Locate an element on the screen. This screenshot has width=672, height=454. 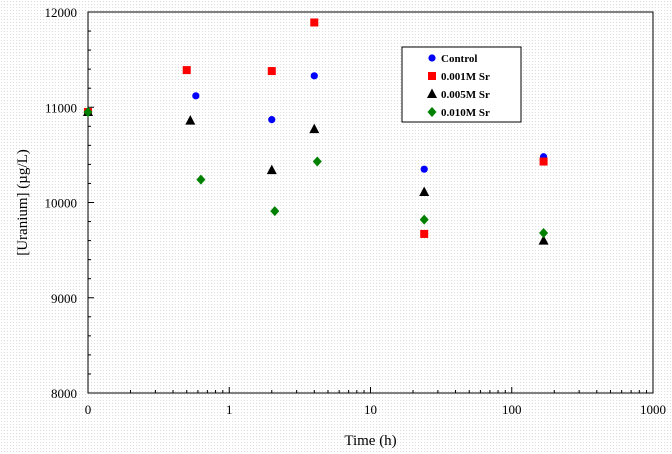
legend-box is located at coordinates (461, 84).